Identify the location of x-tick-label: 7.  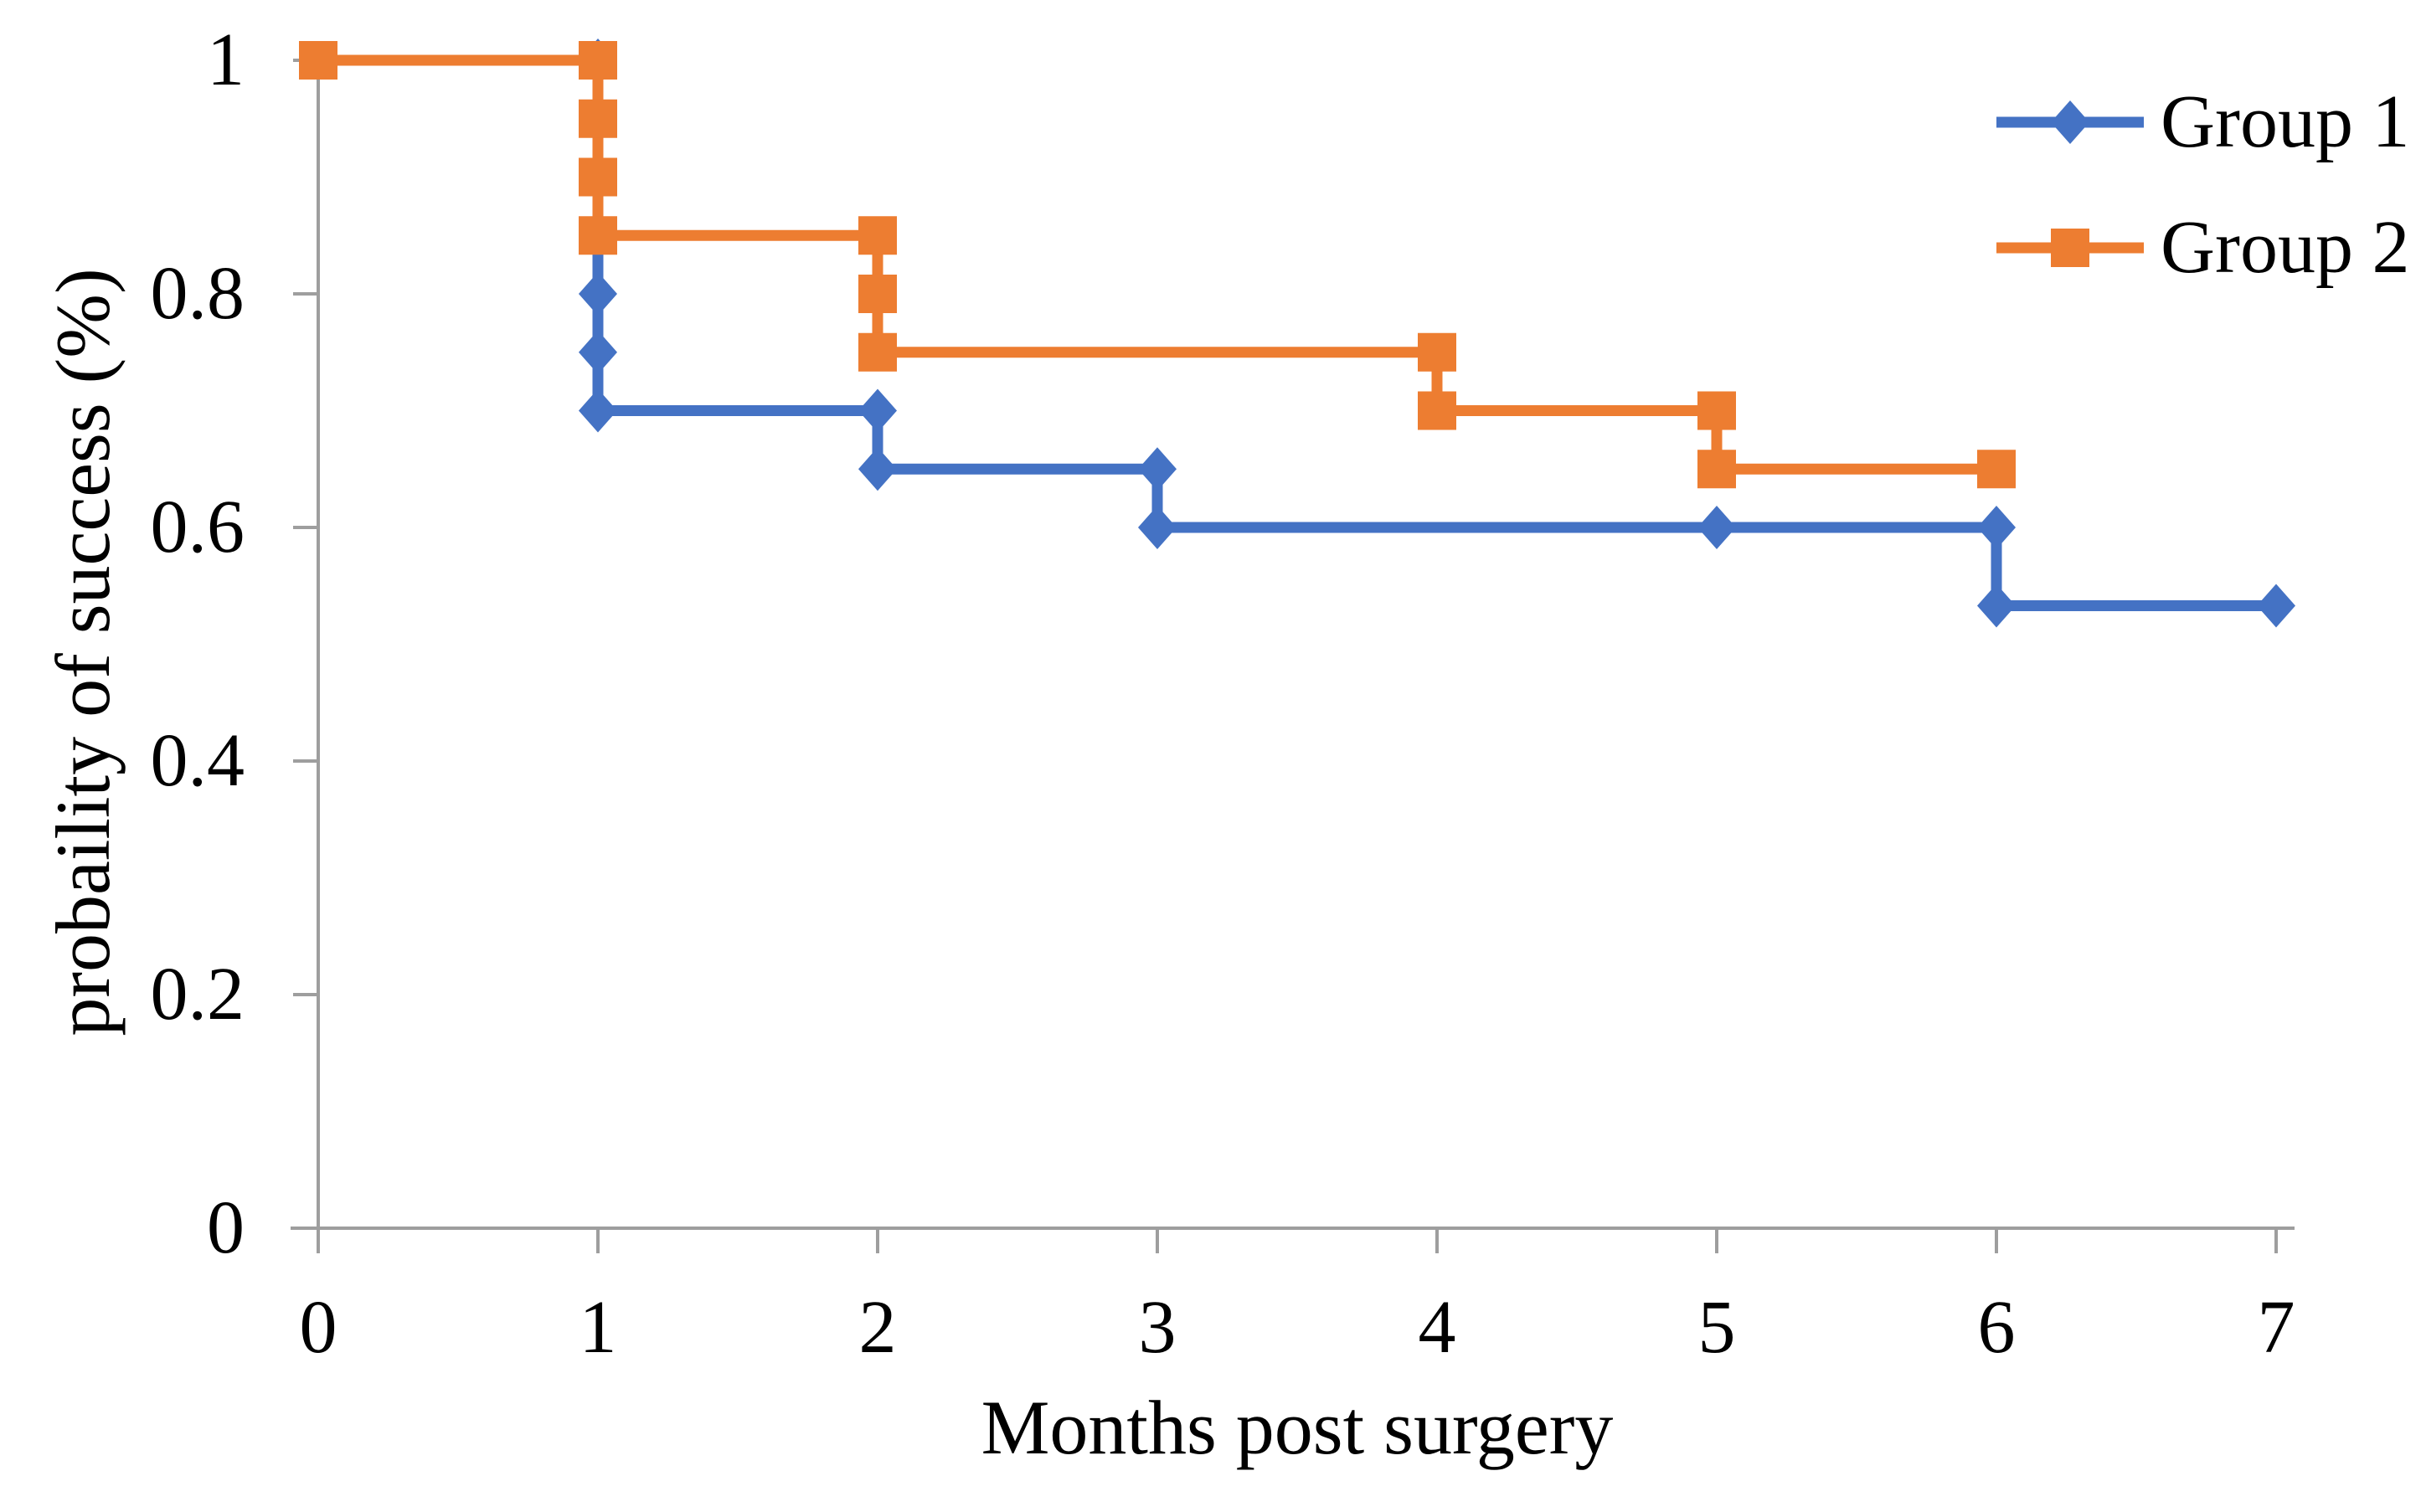
(2276, 1327).